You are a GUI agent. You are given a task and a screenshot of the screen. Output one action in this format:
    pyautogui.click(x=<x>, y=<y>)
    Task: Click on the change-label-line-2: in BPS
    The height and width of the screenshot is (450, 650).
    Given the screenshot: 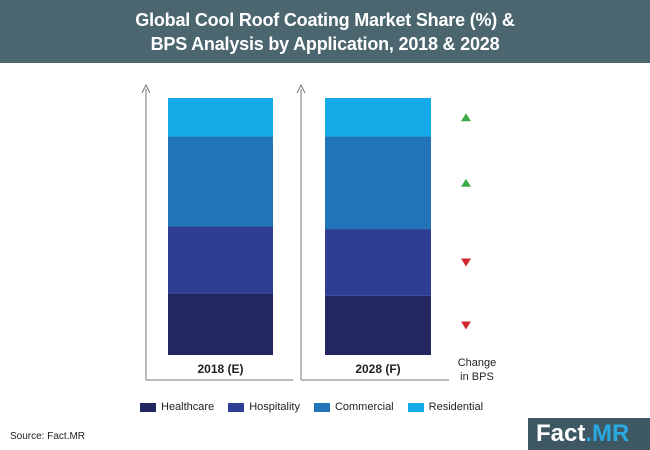 What is the action you would take?
    pyautogui.click(x=477, y=377)
    